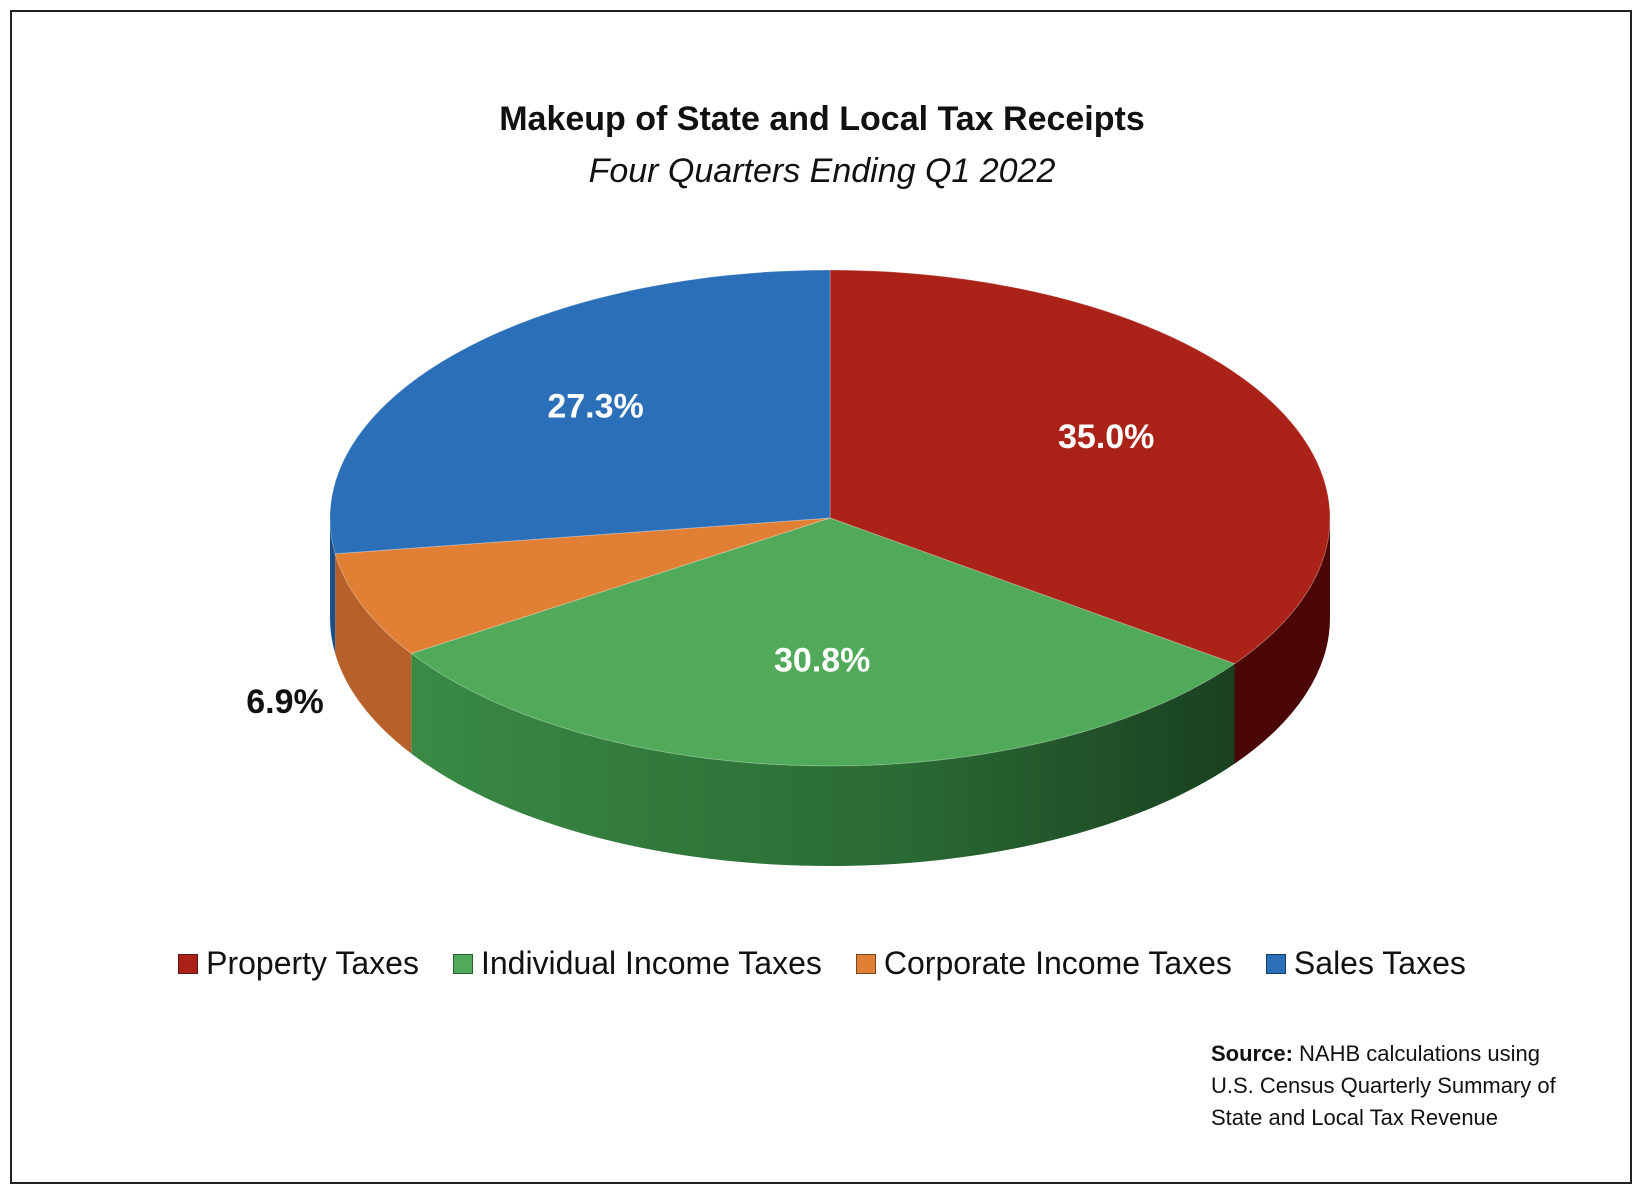  Describe the element at coordinates (373, 653) in the screenshot. I see `slice-side-corporate-income-taxes` at that location.